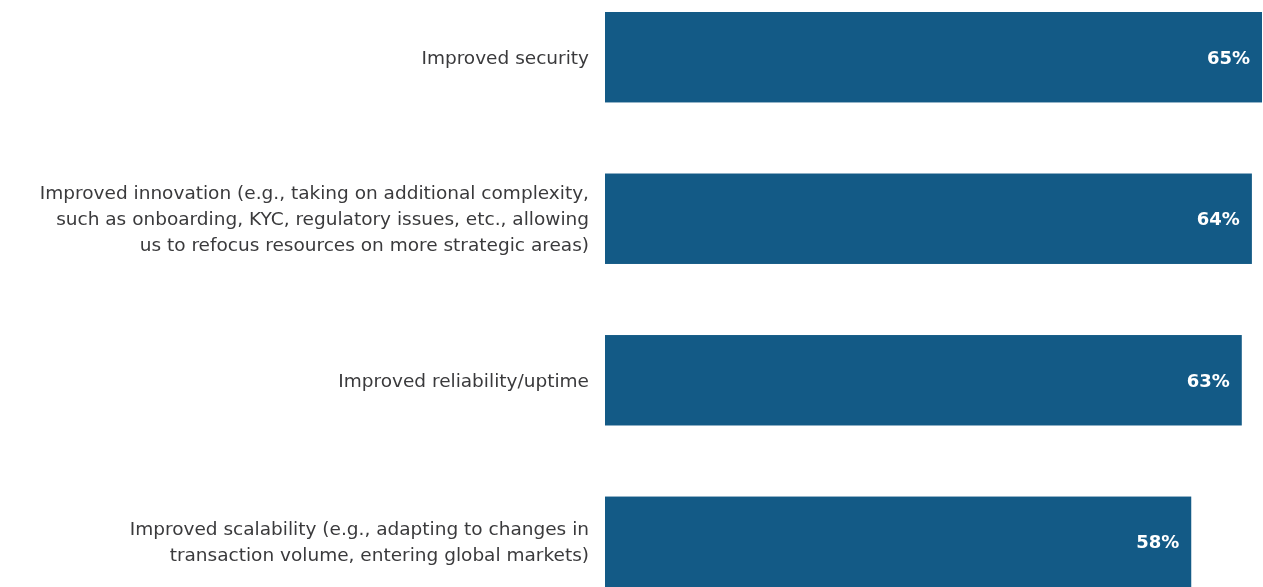 This screenshot has height=587, width=1263. I want to click on data-label: 63%, so click(1208, 380).